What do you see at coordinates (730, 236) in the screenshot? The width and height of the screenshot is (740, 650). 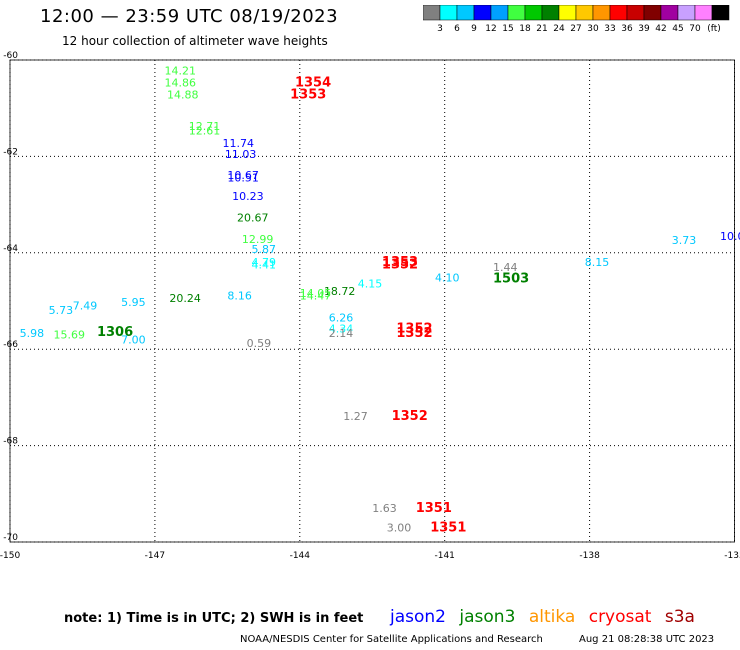 I see `wave-height-label: 10.05` at bounding box center [730, 236].